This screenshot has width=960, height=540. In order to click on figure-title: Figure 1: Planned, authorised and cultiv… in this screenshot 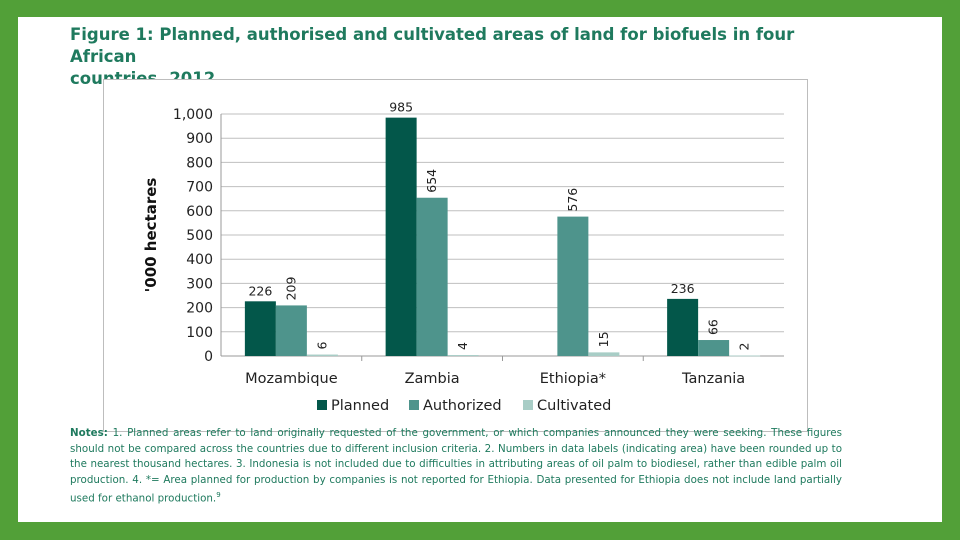, I will do `click(465, 57)`.